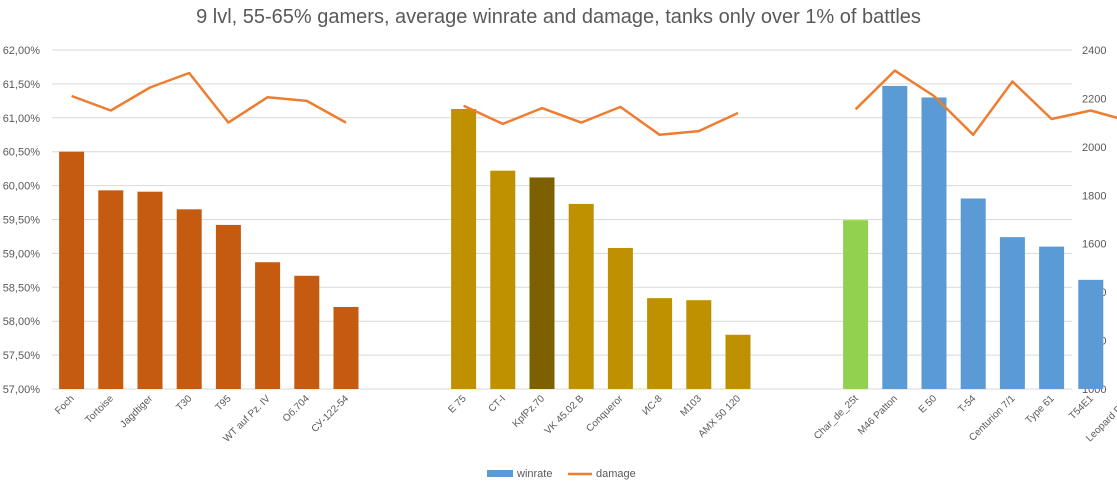 The image size is (1117, 485). Describe the element at coordinates (22, 187) in the screenshot. I see `y-left-tick-label: 60,00%` at that location.